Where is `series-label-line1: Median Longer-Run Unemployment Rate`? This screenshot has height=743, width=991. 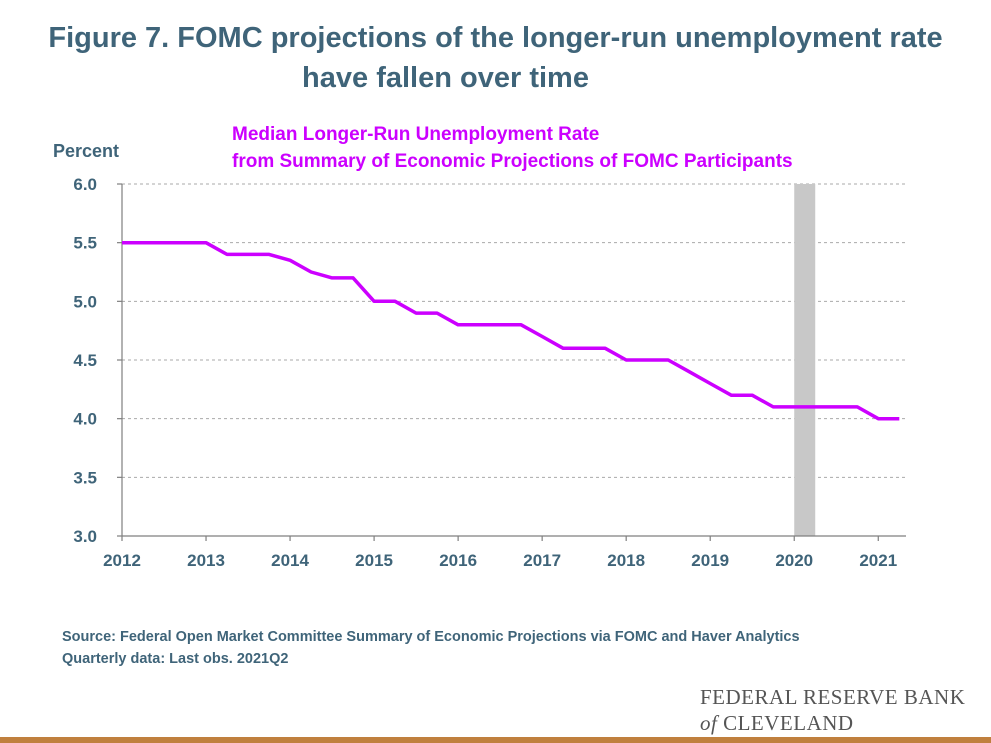 series-label-line1: Median Longer-Run Unemployment Rate is located at coordinates (415, 134).